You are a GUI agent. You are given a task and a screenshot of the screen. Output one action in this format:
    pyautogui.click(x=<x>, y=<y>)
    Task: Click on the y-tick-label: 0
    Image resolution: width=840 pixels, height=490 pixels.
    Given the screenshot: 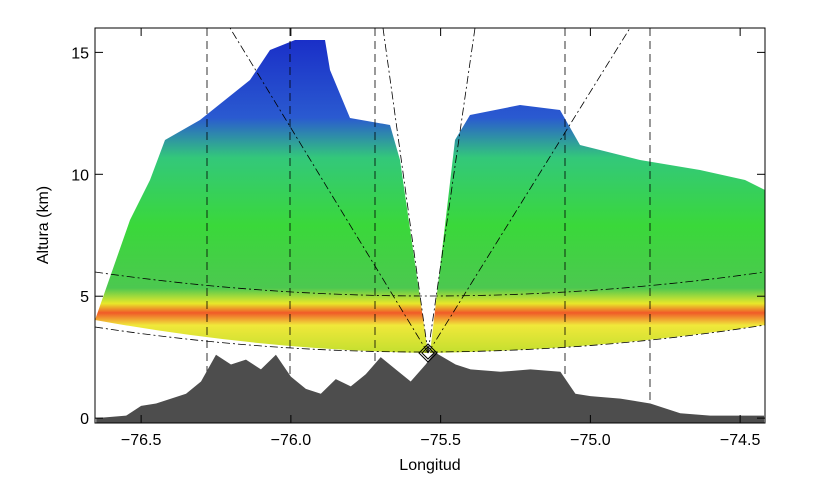 What is the action you would take?
    pyautogui.click(x=84, y=419)
    